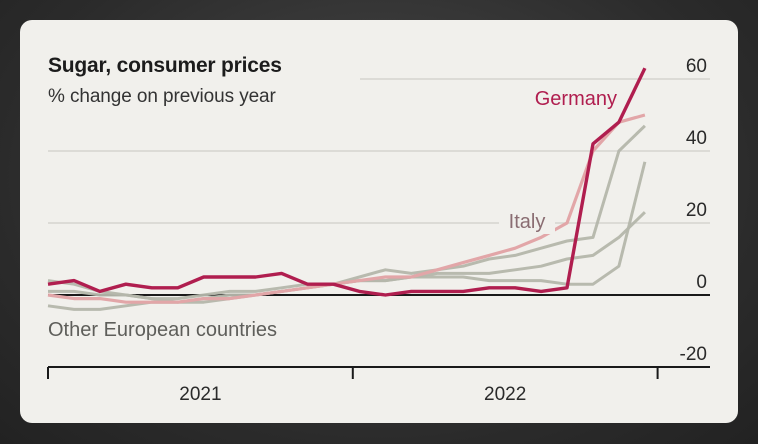 This screenshot has width=758, height=444. I want to click on y-tick-label: -20, so click(693, 354).